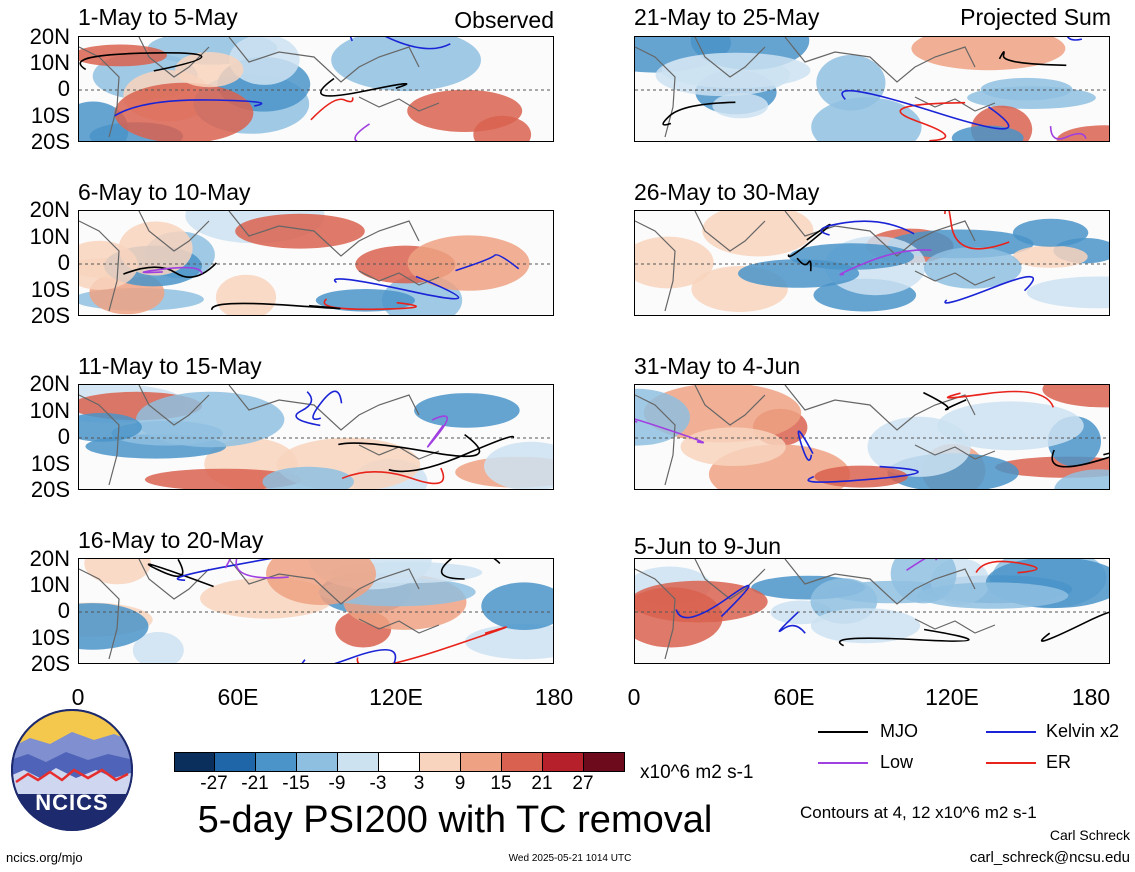  Describe the element at coordinates (501, 783) in the screenshot. I see `colorbar-label: 15` at that location.